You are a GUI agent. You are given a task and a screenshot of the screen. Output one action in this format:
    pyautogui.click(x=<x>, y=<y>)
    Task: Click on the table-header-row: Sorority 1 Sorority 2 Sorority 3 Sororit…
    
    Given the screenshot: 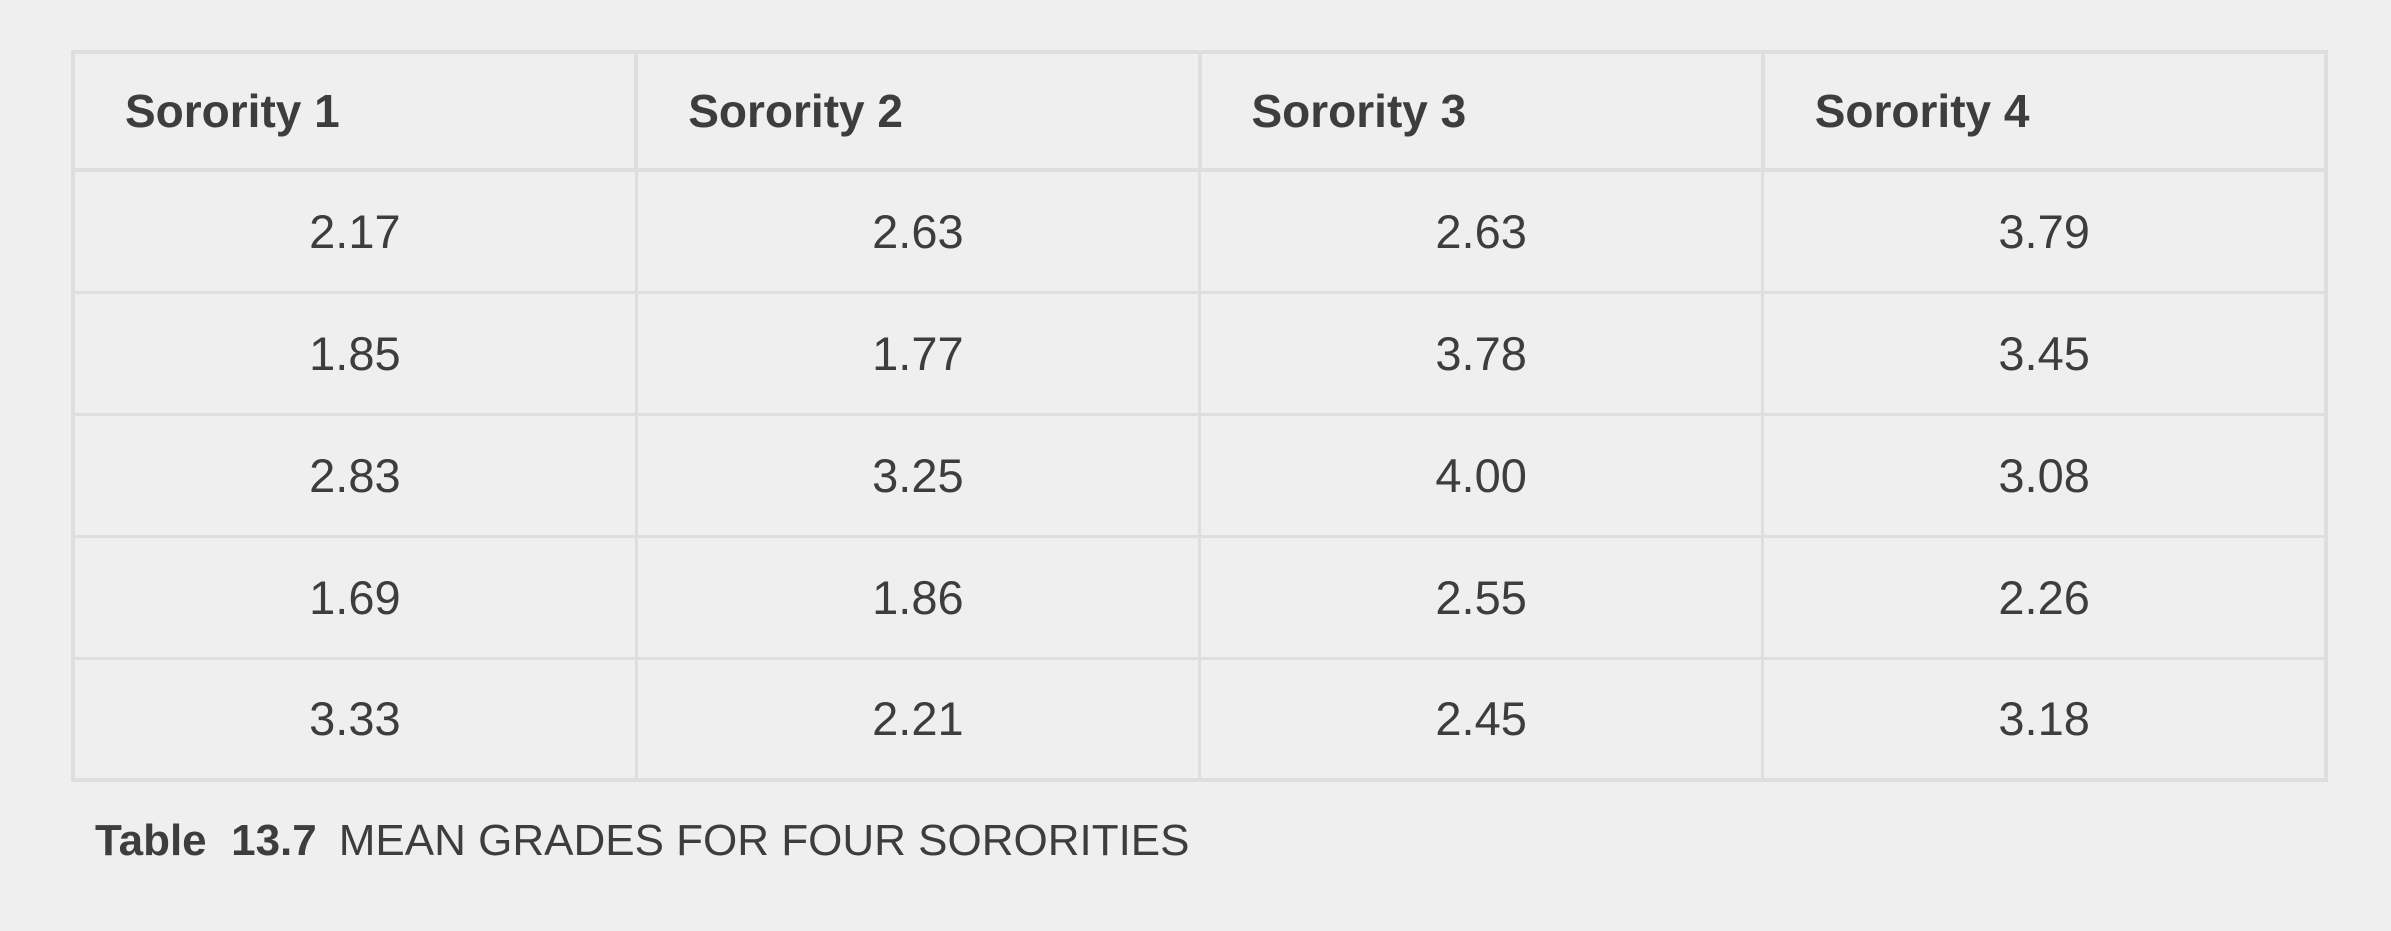 What is the action you would take?
    pyautogui.click(x=1199, y=112)
    